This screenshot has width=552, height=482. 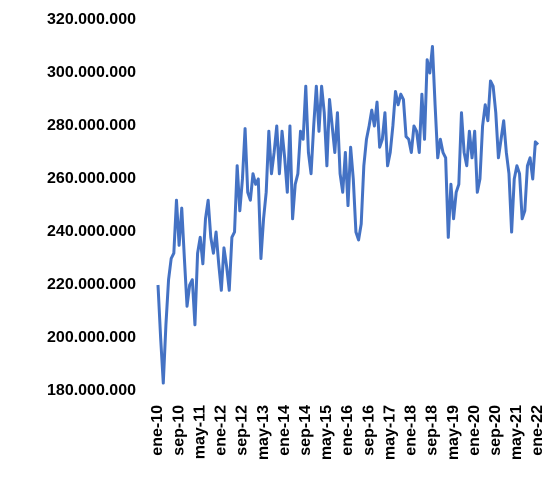 I want to click on x-tick-label: ene-18, so click(x=411, y=430).